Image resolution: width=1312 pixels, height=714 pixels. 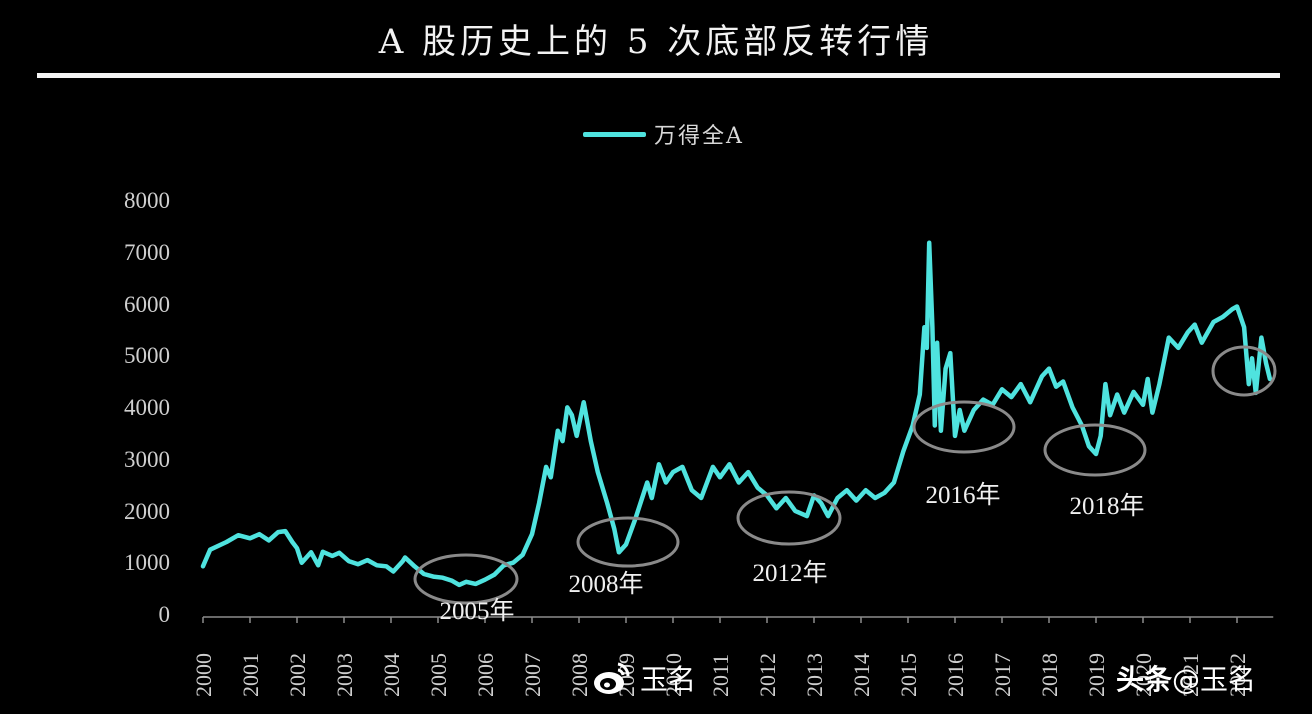 What do you see at coordinates (147, 407) in the screenshot?
I see `y-tick-label: 4000` at bounding box center [147, 407].